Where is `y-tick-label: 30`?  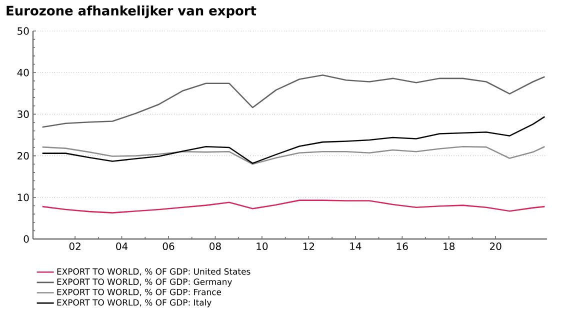 y-tick-label: 30 is located at coordinates (23, 114).